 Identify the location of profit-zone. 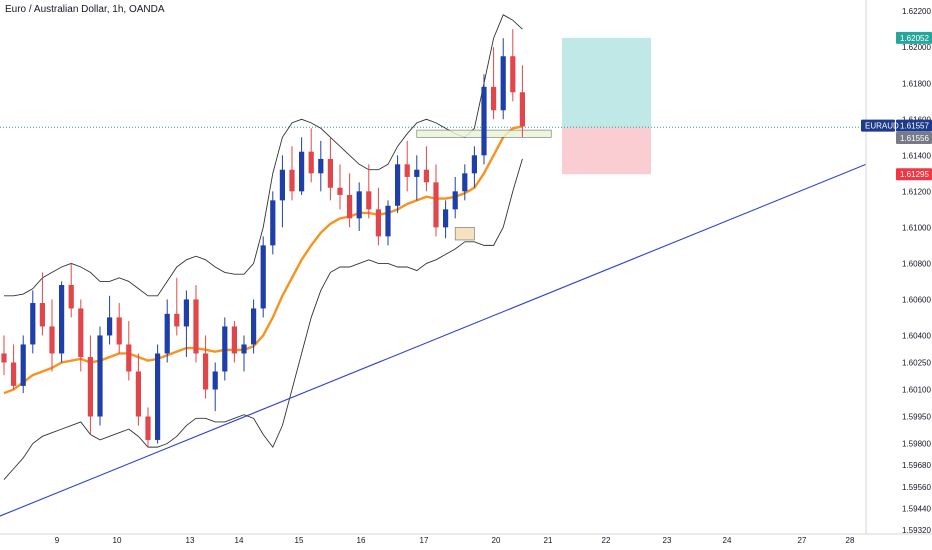
(606, 82).